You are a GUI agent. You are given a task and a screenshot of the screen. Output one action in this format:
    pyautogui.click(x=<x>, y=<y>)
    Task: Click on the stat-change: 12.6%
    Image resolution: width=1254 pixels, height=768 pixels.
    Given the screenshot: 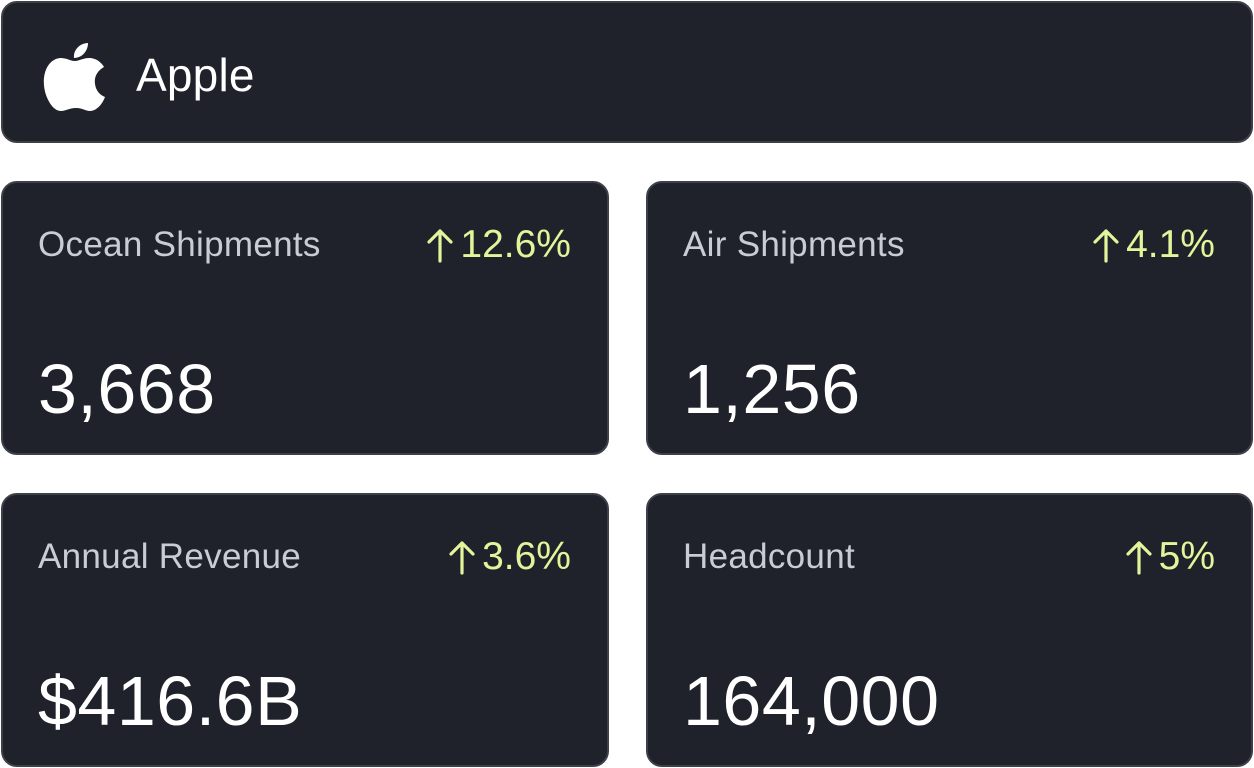 What is the action you would take?
    pyautogui.click(x=498, y=245)
    